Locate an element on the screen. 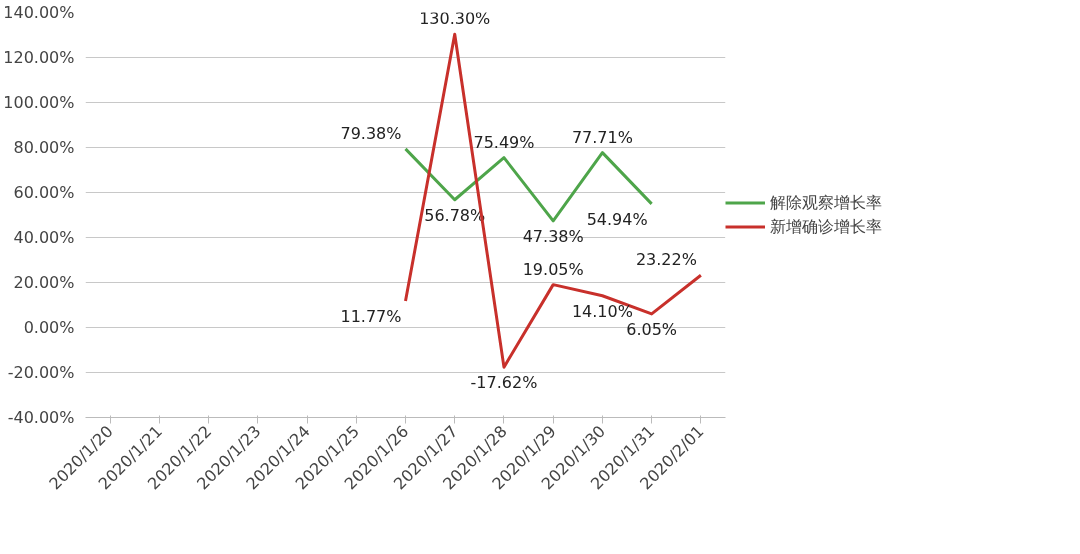 The image size is (1080, 554). y-tick-label: 0.00% is located at coordinates (49, 327).